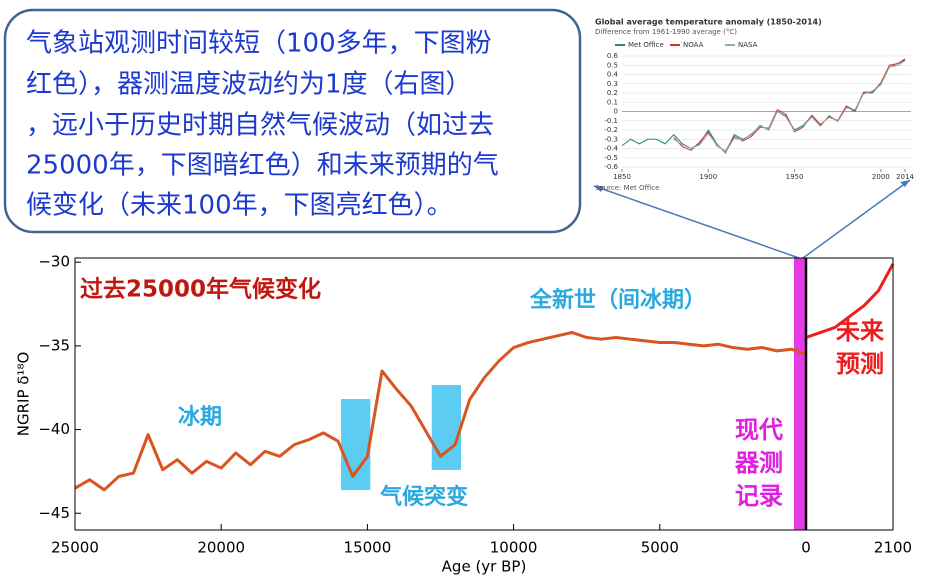  Describe the element at coordinates (881, 177) in the screenshot. I see `x-tick-label: 2000` at that location.